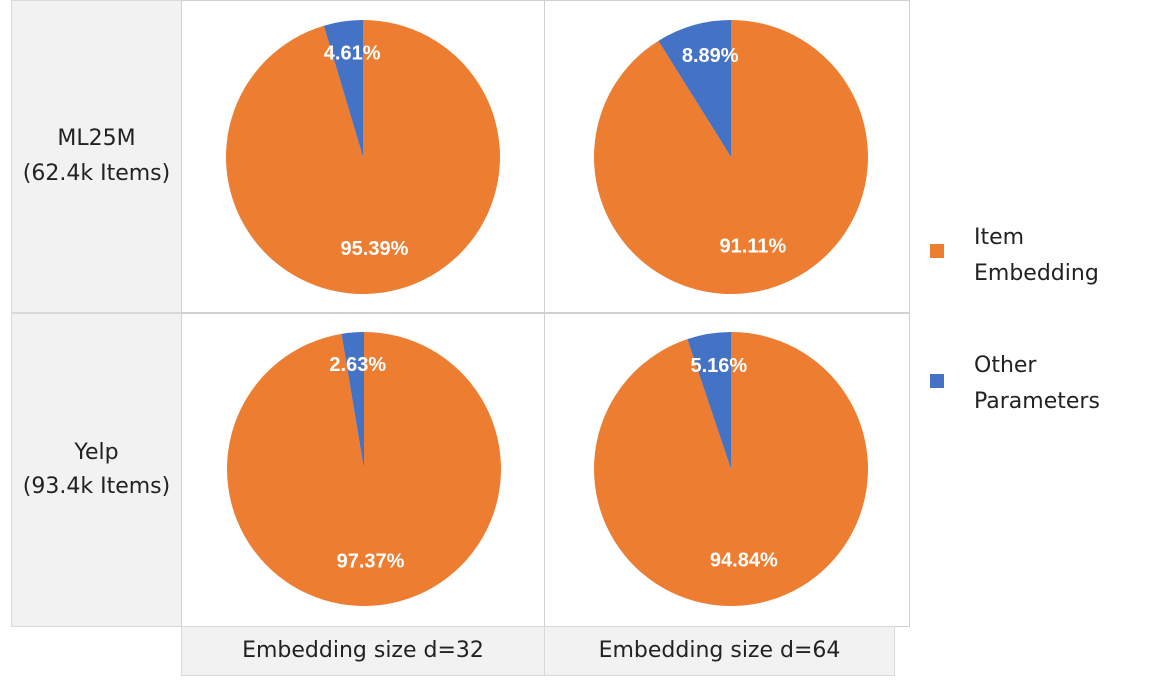 The image size is (1151, 685). I want to click on pie-data-label-other-parameters: 4.61%, so click(352, 54).